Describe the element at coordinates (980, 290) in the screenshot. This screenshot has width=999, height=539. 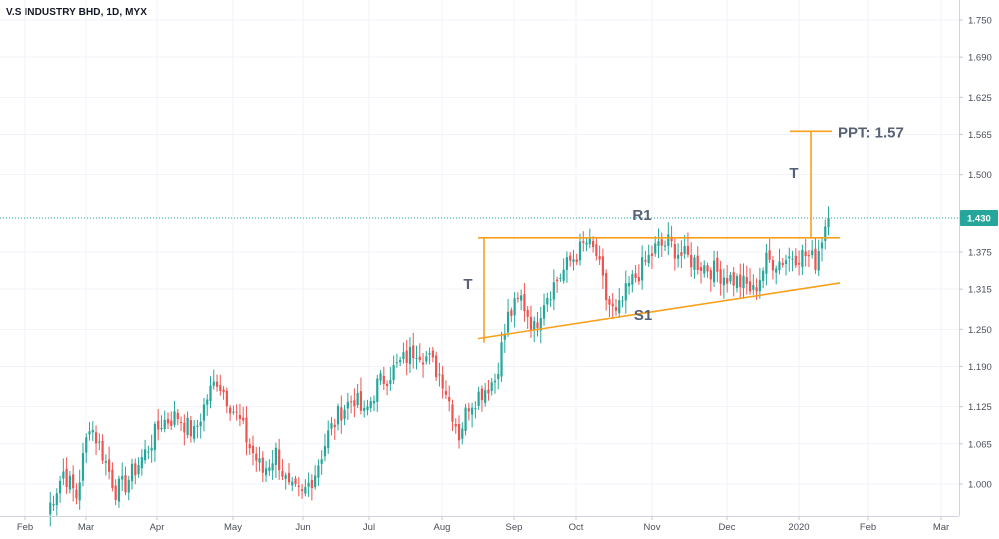
I see `y-tick-label: 1.315` at that location.